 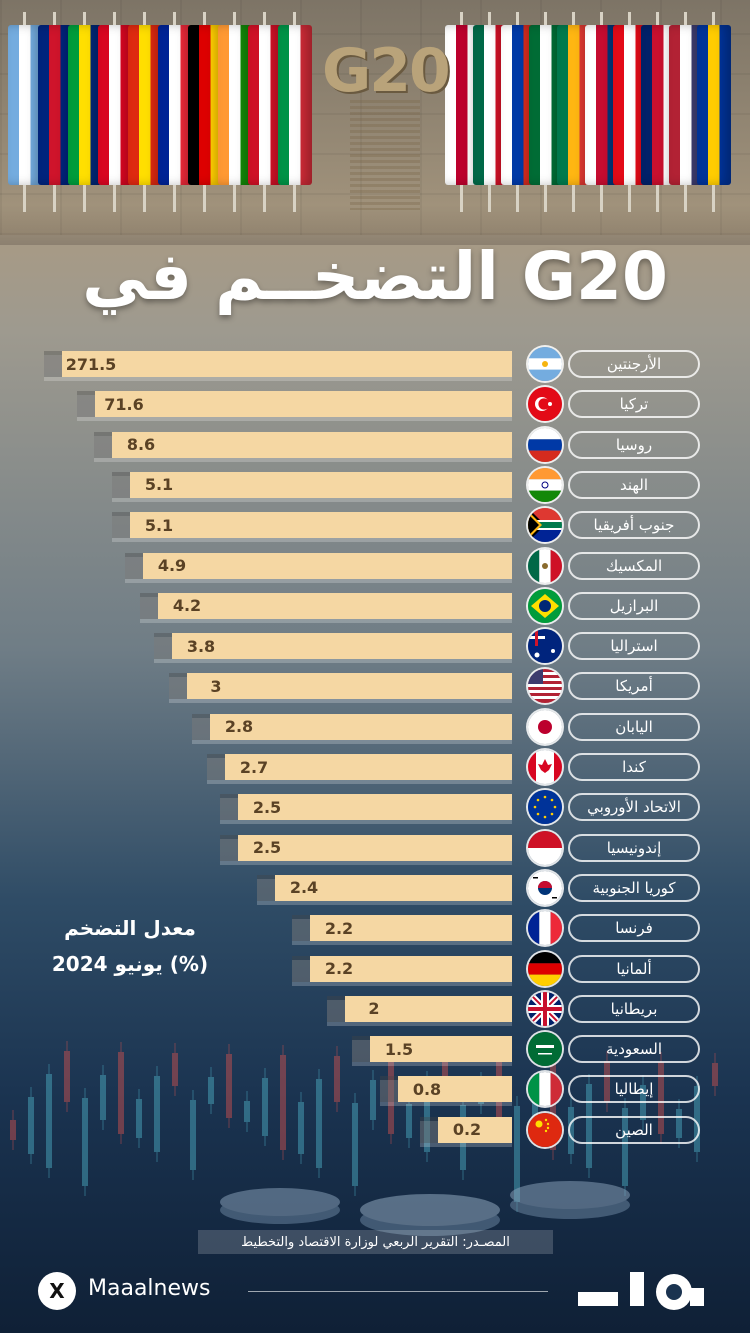 I want to click on legend-line-2: يونيو 2024 (%), so click(x=130, y=964).